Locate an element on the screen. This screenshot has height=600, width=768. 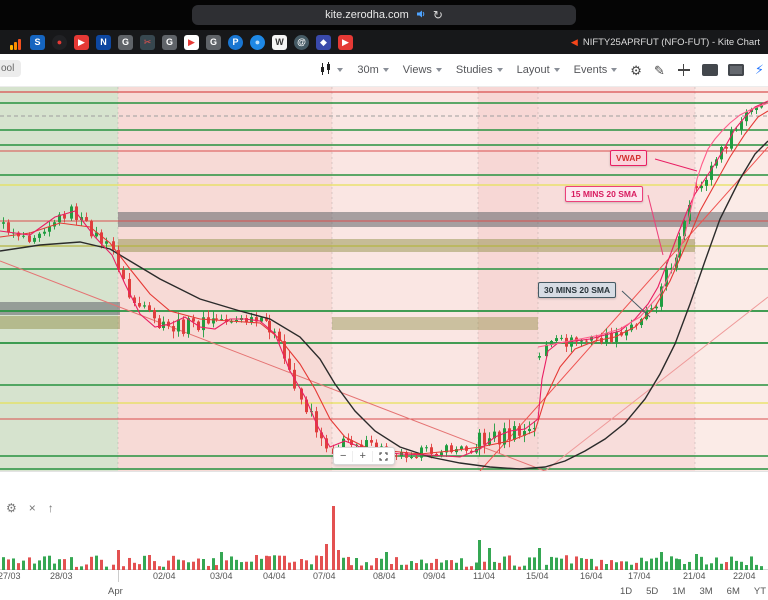
pane-arrow-up-icon: ↑ is located at coordinates (50, 508).